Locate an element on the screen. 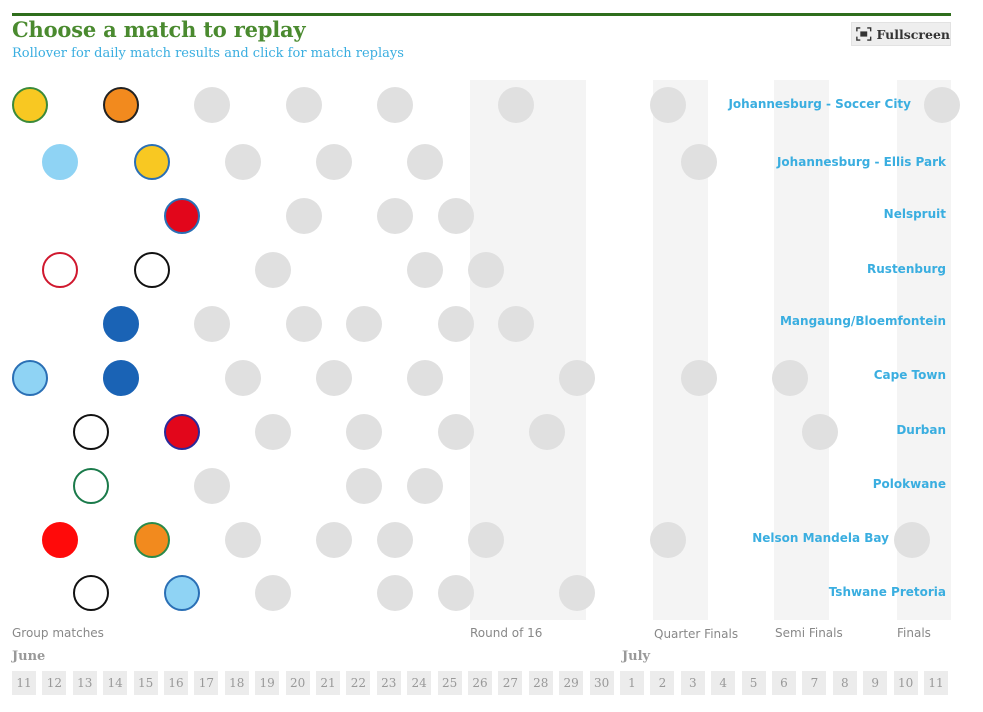  day-button: 12 is located at coordinates (54, 683).